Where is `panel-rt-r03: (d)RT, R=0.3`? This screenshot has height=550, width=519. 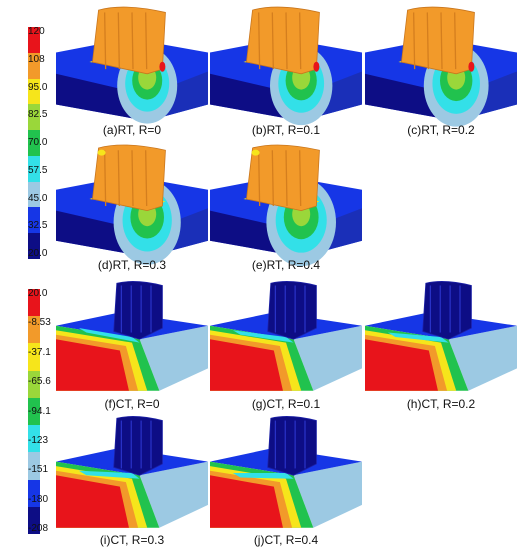 panel-rt-r03: (d)RT, R=0.3 is located at coordinates (132, 208).